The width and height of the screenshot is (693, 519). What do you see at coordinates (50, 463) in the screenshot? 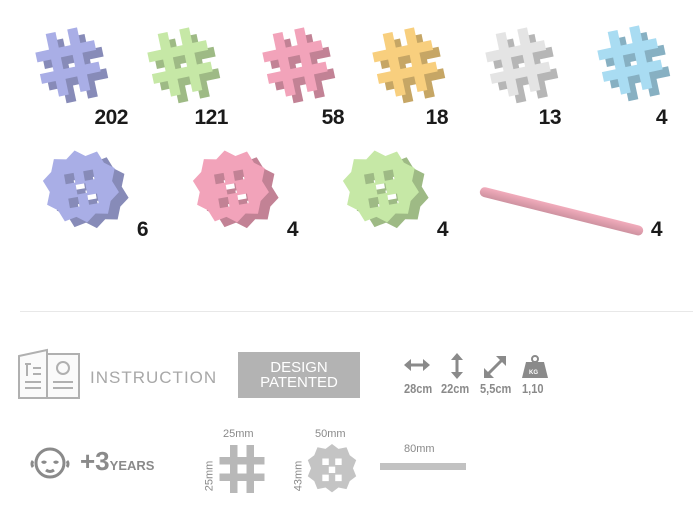
I see `baby-face-icon` at bounding box center [50, 463].